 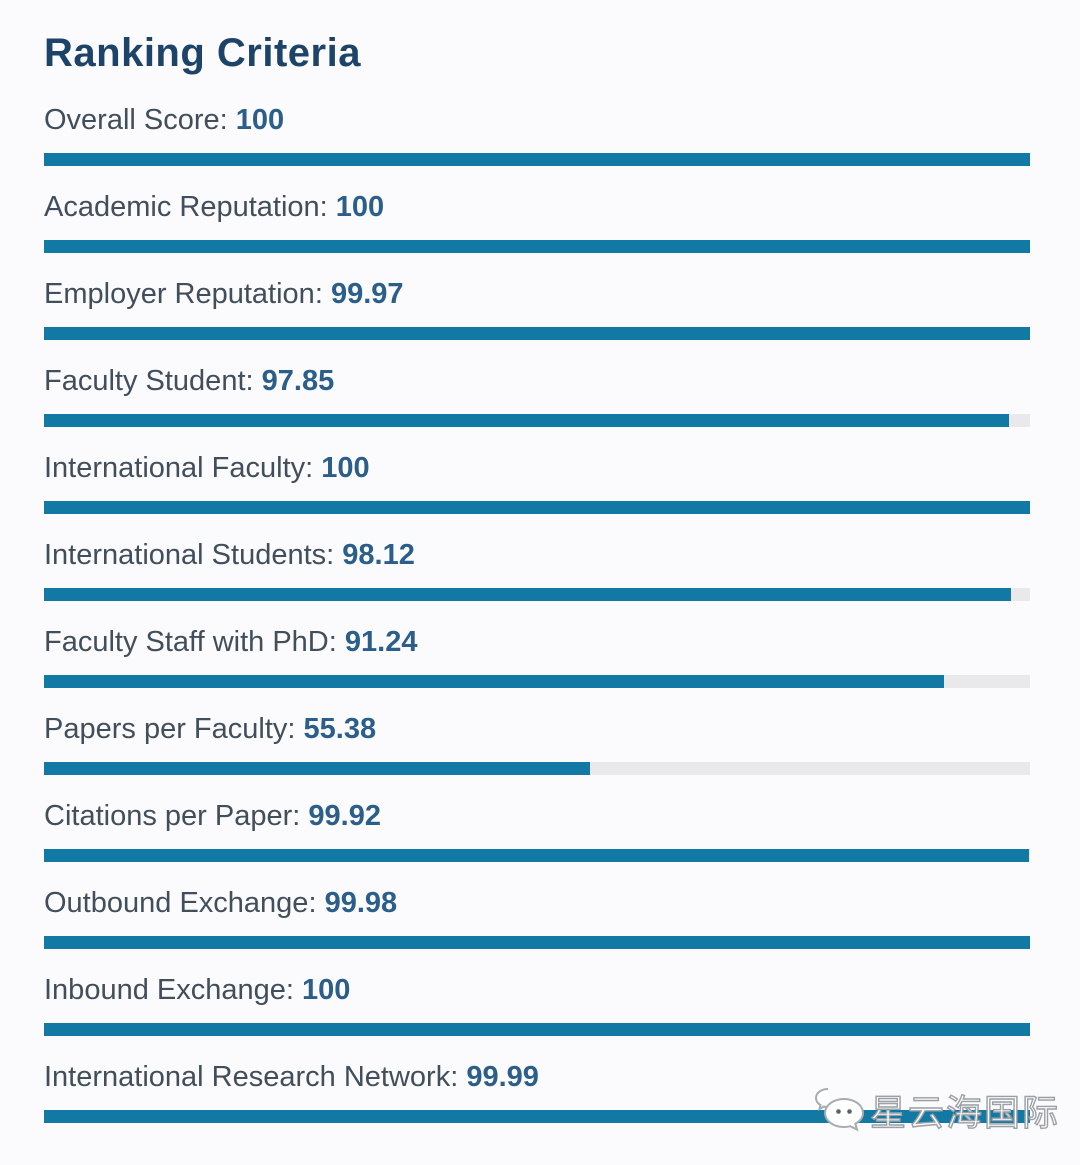 I want to click on criteria-value: 91.24, so click(x=381, y=642).